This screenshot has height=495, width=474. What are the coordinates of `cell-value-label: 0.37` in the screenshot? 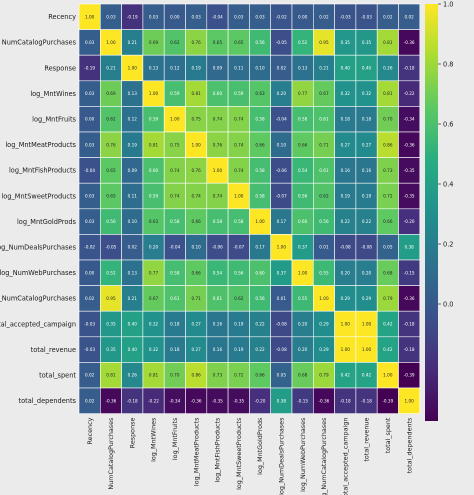 It's located at (303, 247).